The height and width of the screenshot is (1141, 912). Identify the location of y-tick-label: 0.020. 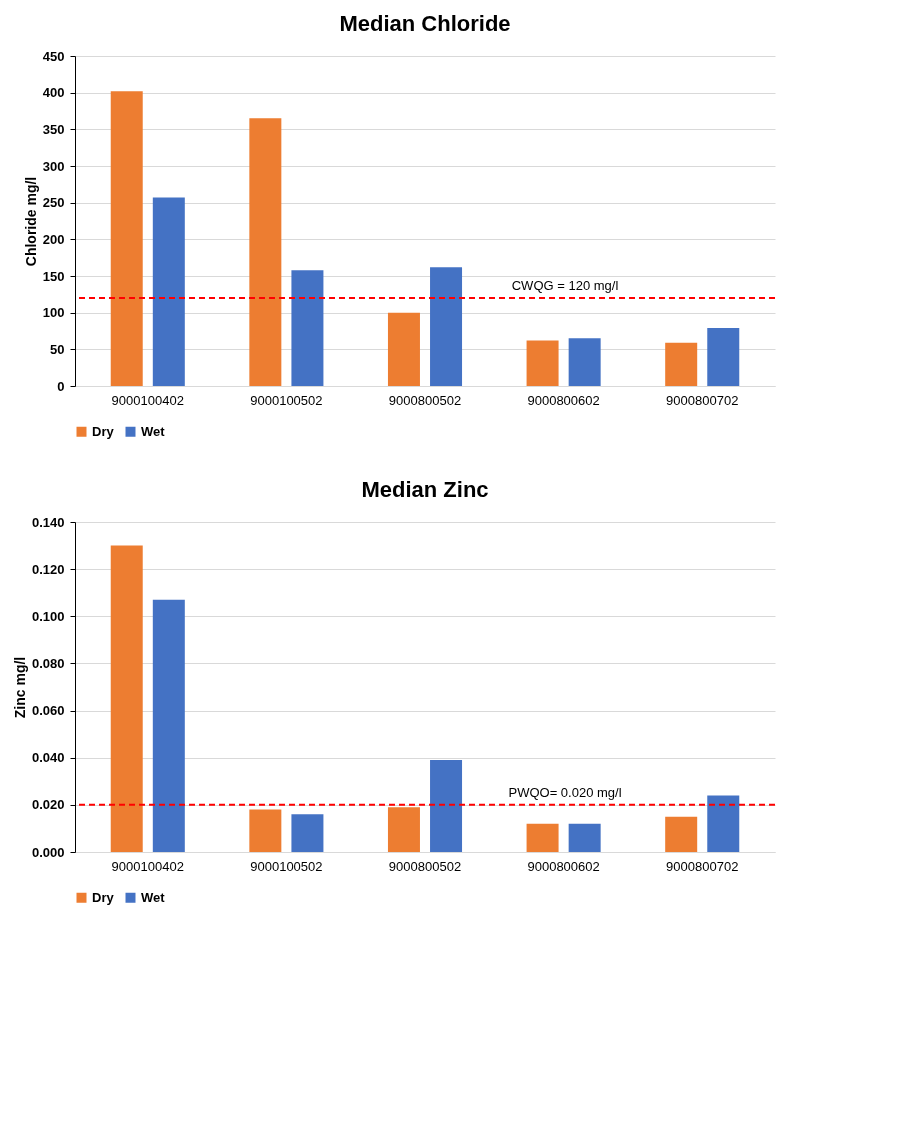
(48, 805).